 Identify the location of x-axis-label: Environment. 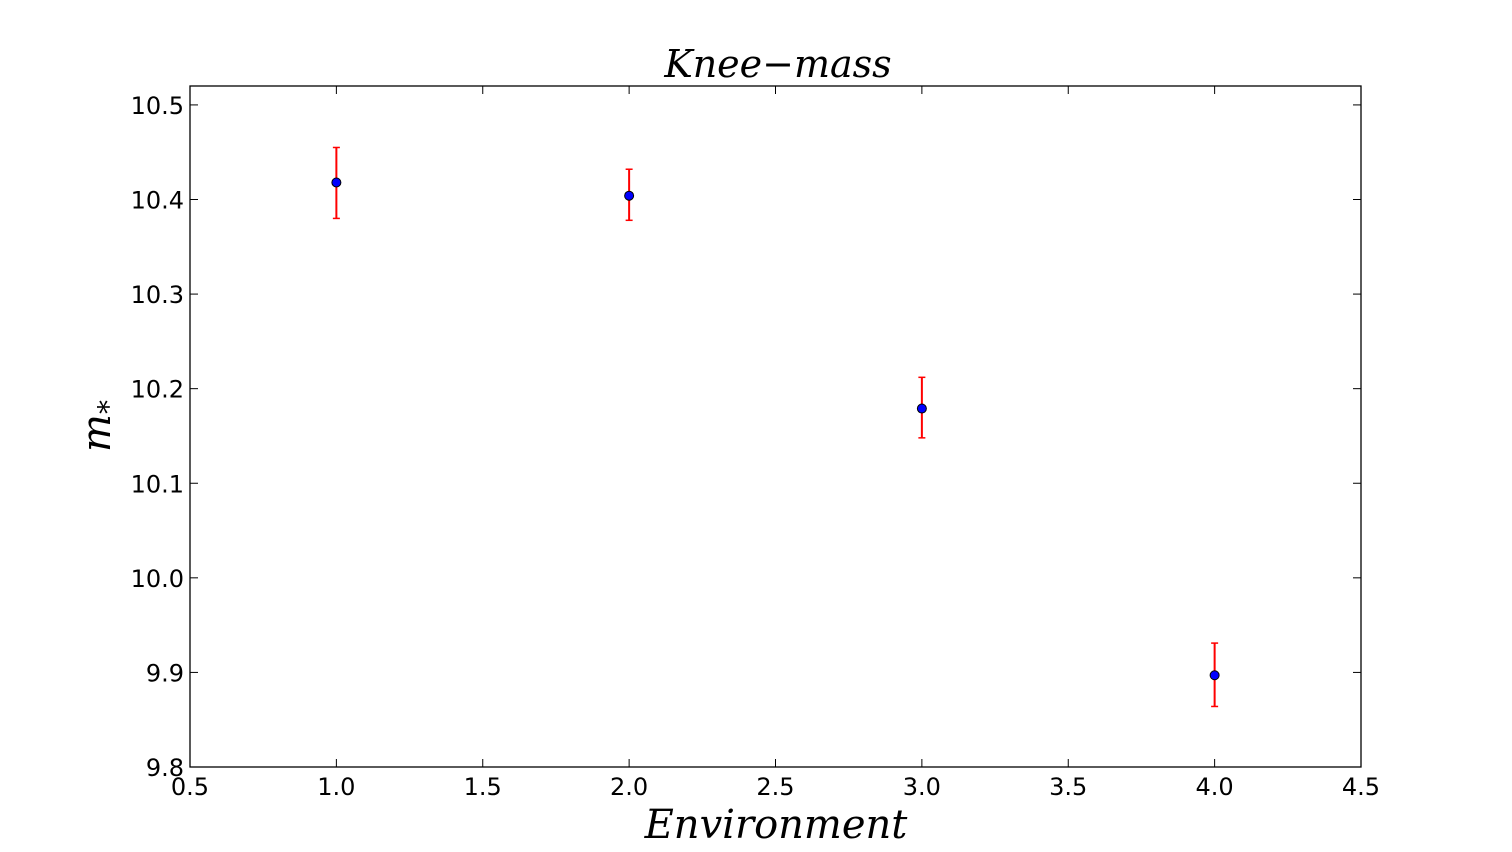
(776, 825).